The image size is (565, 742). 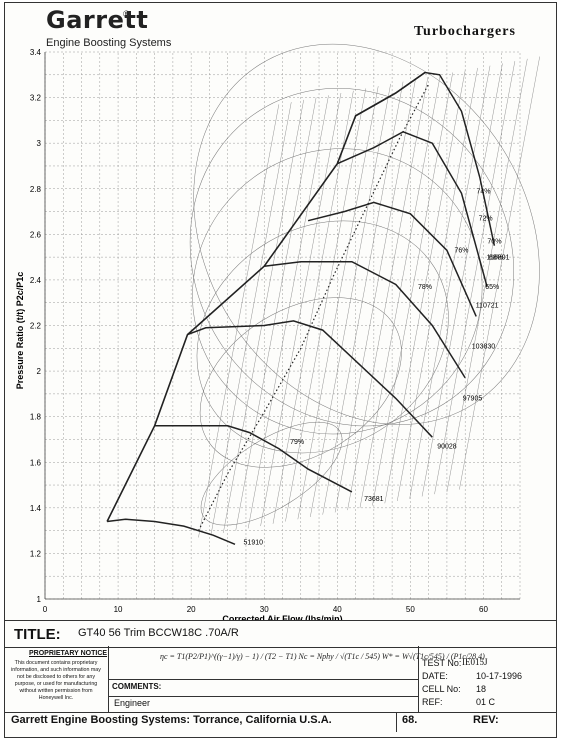 What do you see at coordinates (36, 189) in the screenshot?
I see `y-tick-label: 2.8` at bounding box center [36, 189].